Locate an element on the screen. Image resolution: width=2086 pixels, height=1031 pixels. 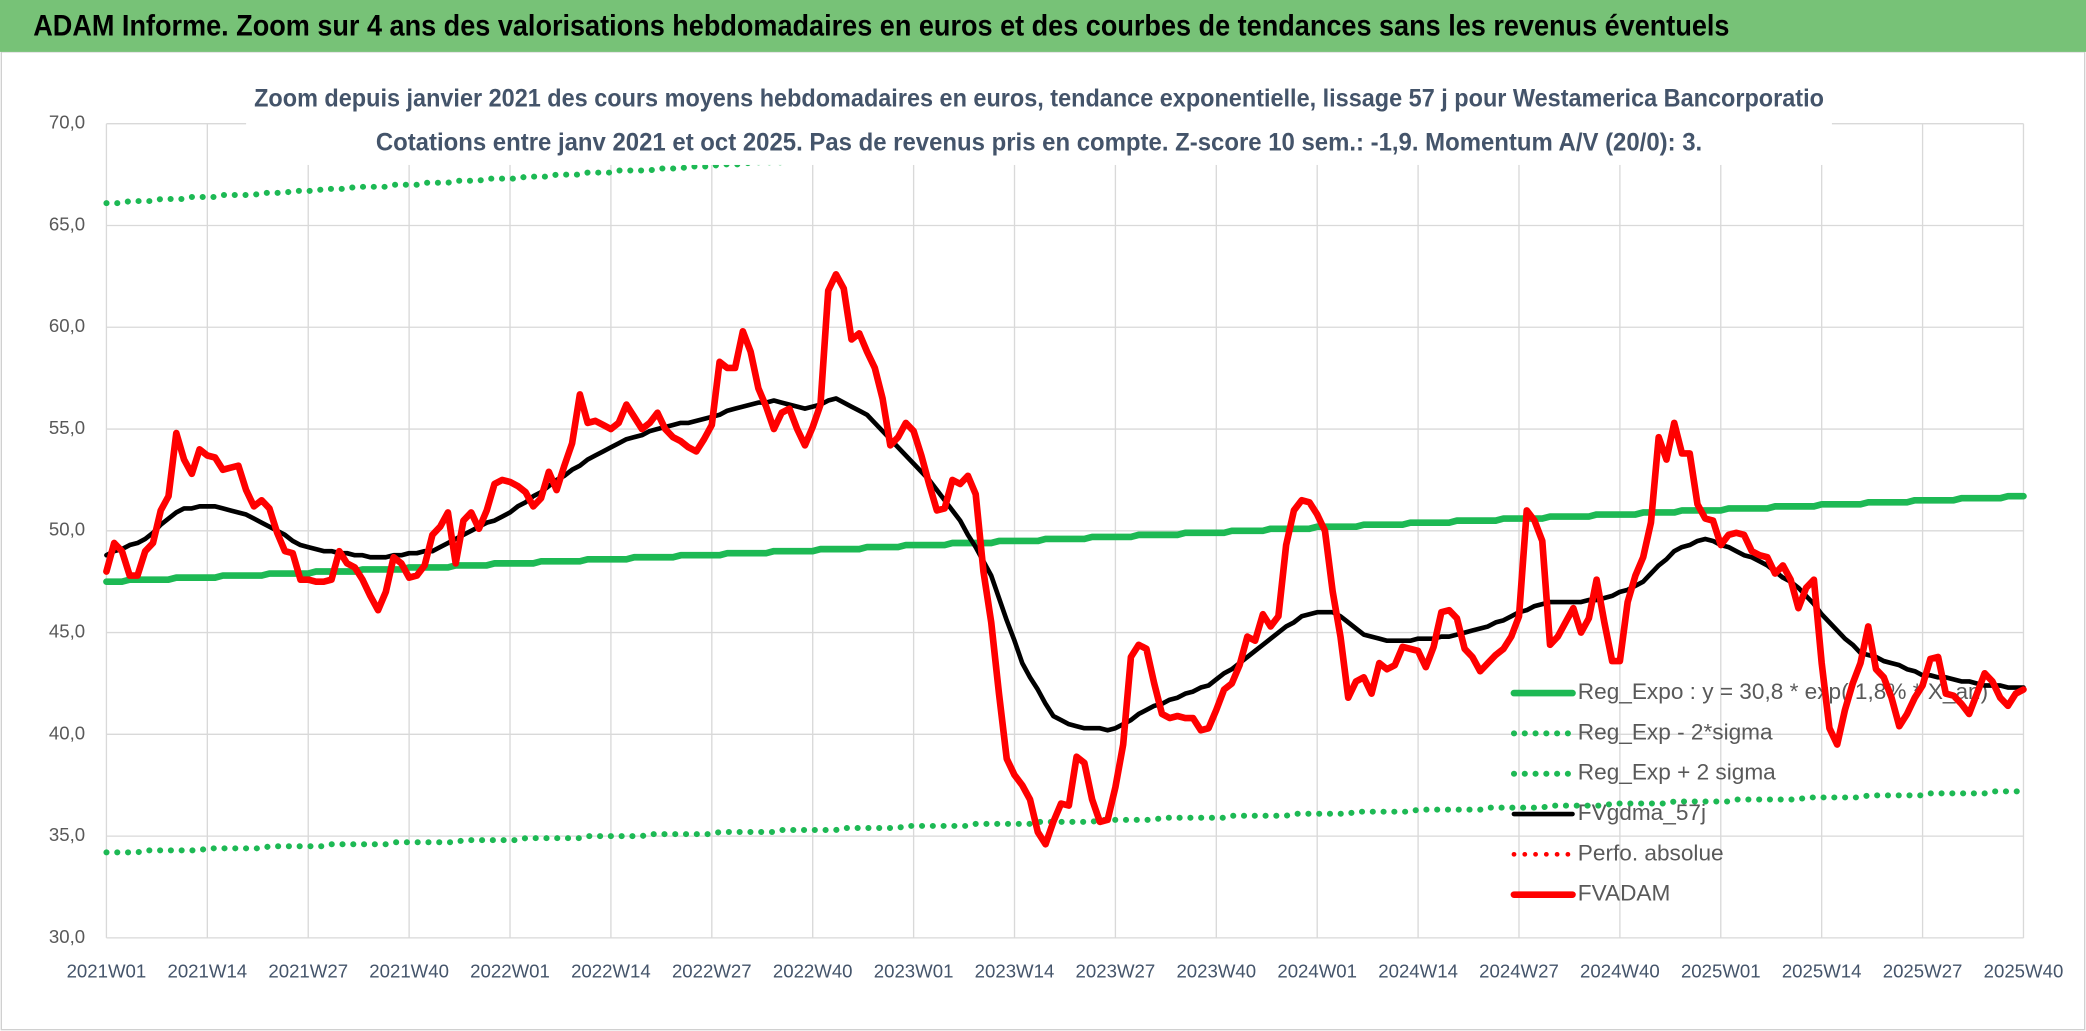
x-tick-label: 2025W01 is located at coordinates (1721, 970).